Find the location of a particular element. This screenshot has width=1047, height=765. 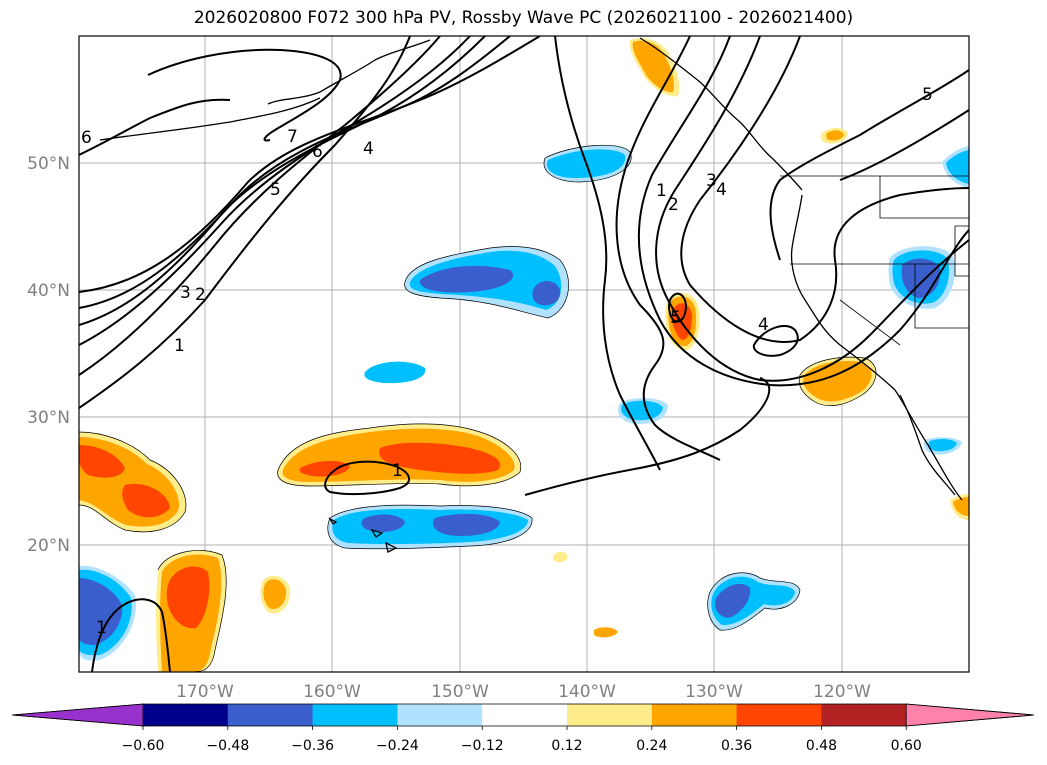

latitude-labels: 50°N 40°N 30°N 20°N is located at coordinates (48, 355).